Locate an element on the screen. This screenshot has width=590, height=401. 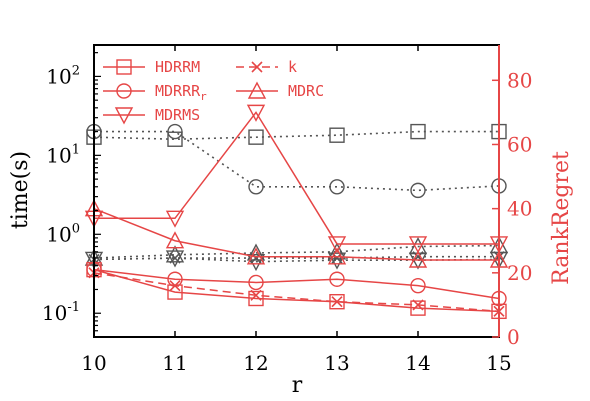
x-tick-label: 12 is located at coordinates (255, 363).